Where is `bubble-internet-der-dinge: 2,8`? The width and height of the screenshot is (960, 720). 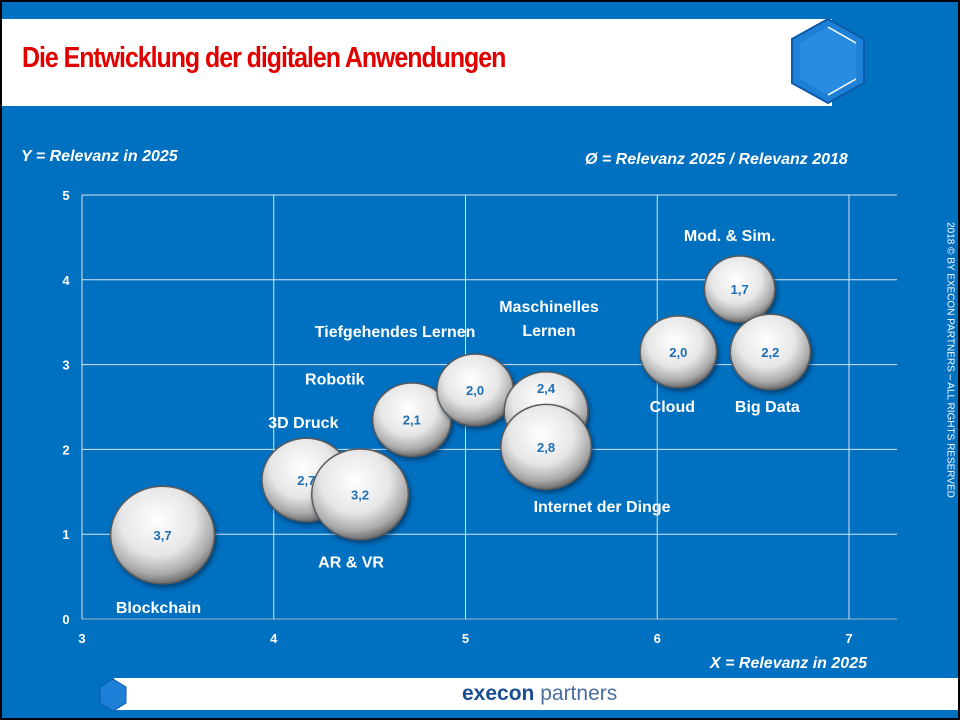 bubble-internet-der-dinge: 2,8 is located at coordinates (546, 447).